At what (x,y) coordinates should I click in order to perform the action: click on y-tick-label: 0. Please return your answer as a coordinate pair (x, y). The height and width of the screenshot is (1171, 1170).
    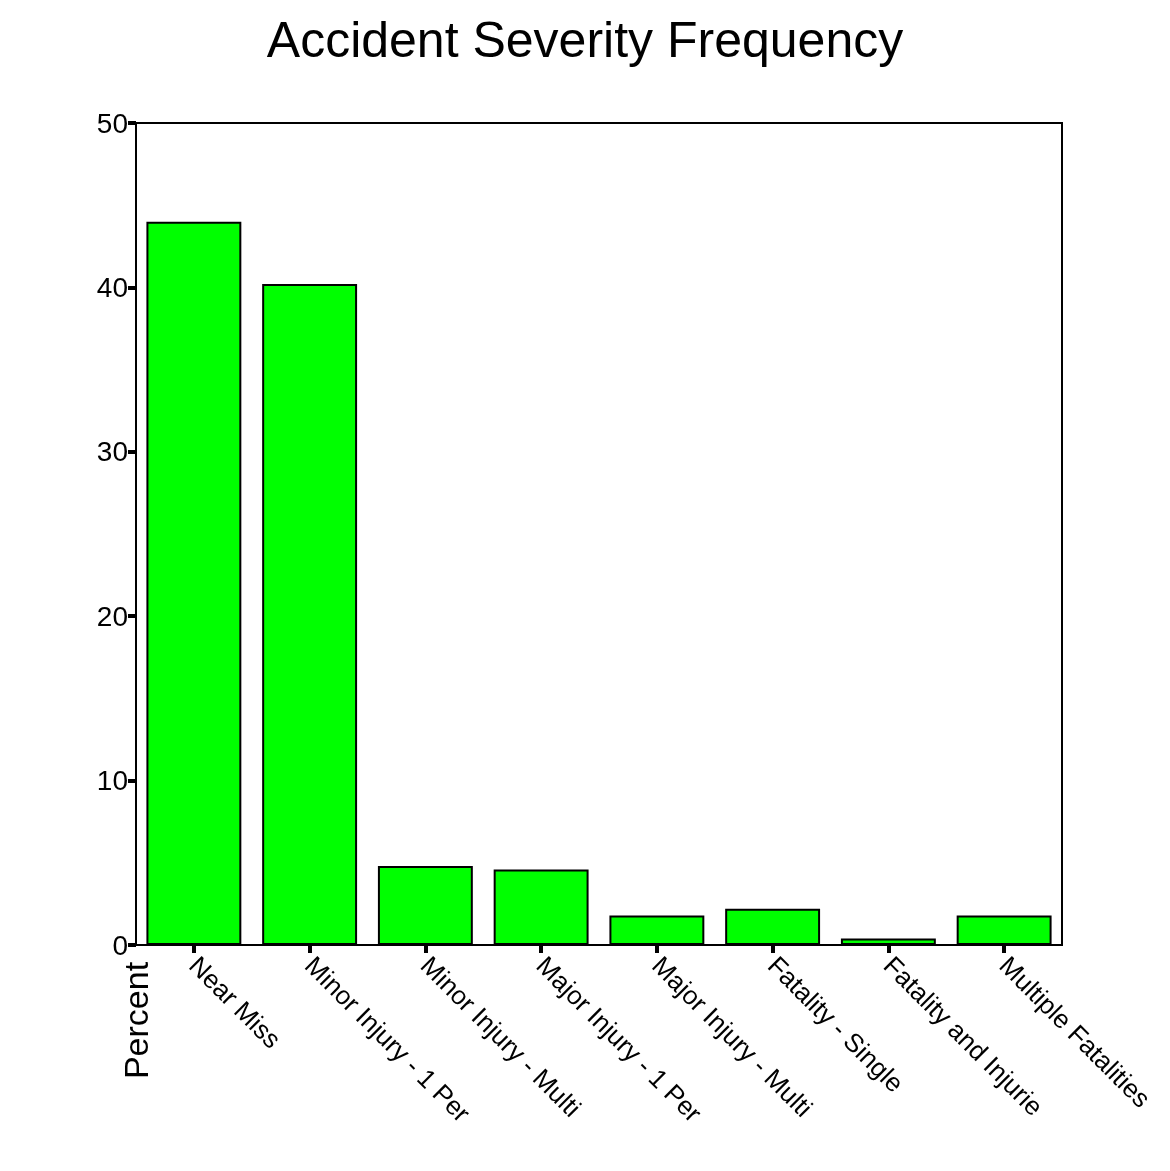
    Looking at the image, I should click on (120, 945).